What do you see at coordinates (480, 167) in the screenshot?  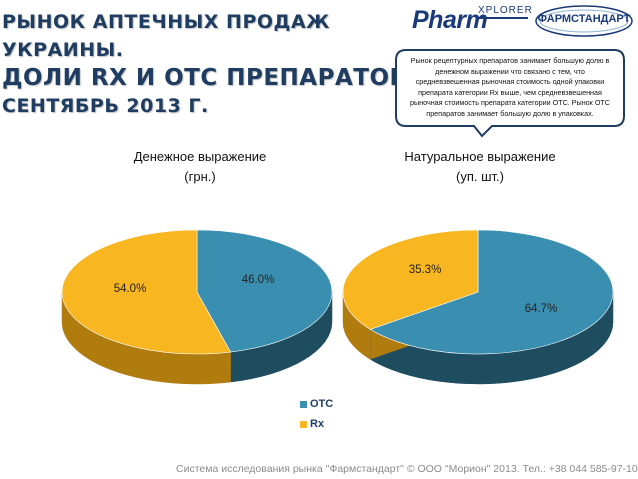 I see `chart-title-units: Натуральное выражение (уп. шт.)` at bounding box center [480, 167].